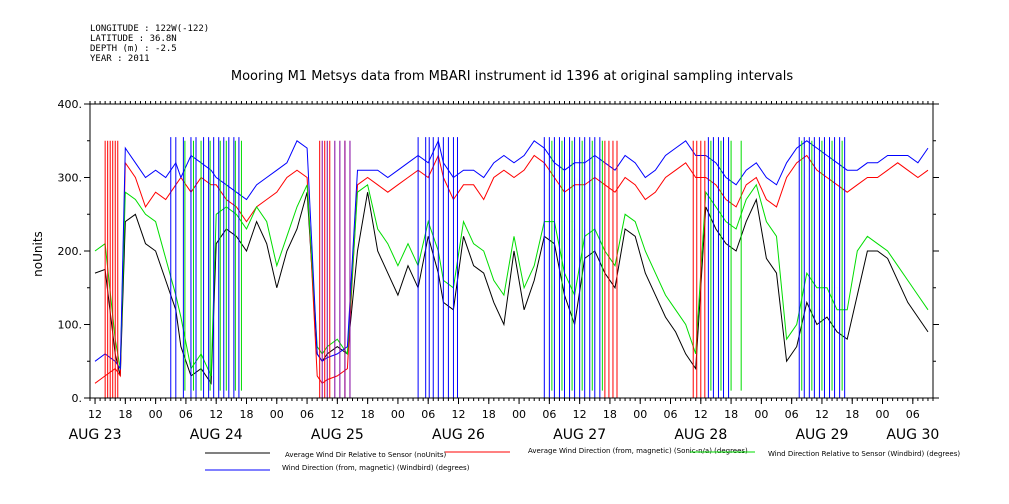 The image size is (1009, 504). Describe the element at coordinates (38, 254) in the screenshot. I see `y-axis-label: noUnits` at that location.